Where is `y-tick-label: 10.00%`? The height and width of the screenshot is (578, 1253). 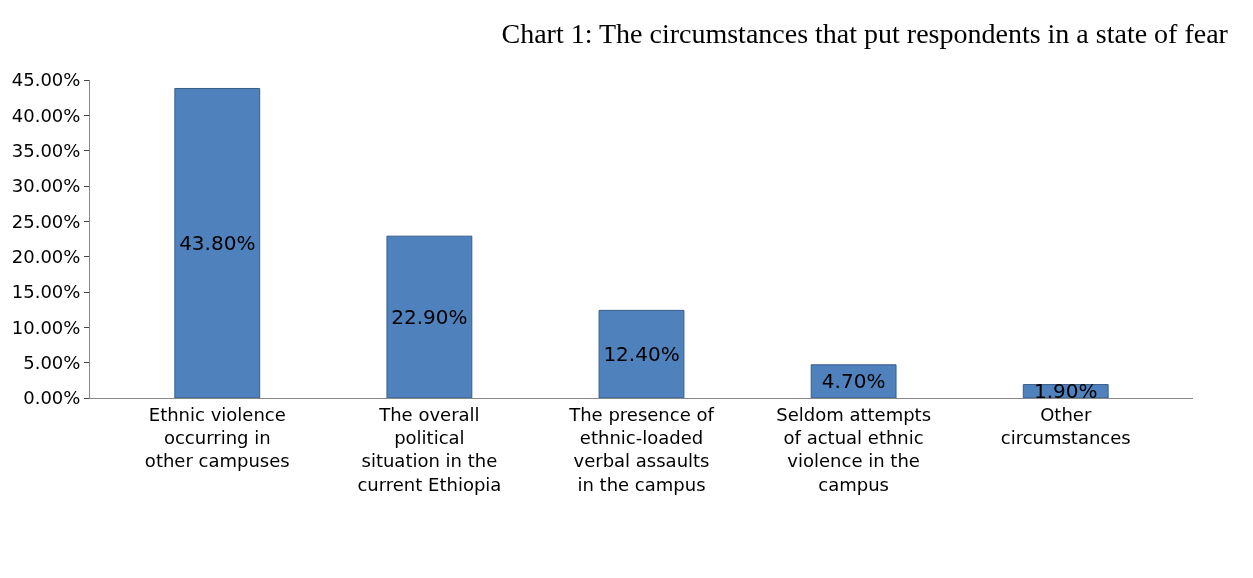
y-tick-label: 10.00% is located at coordinates (46, 327).